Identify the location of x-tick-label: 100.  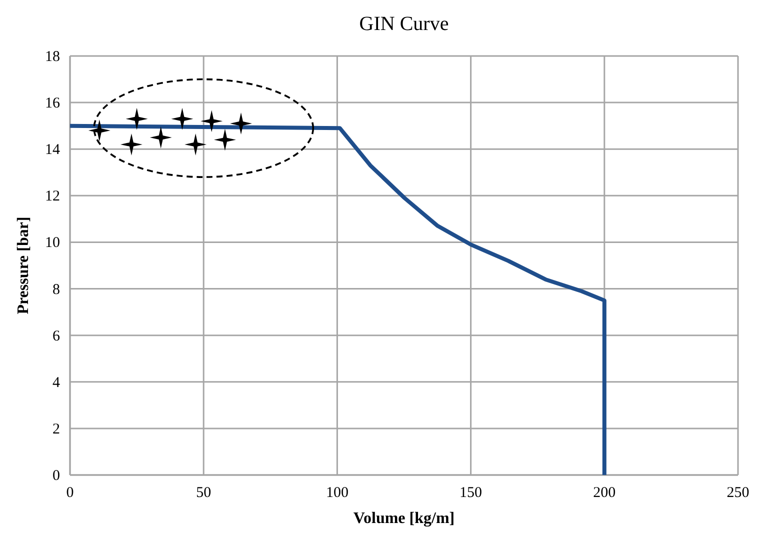
(337, 493).